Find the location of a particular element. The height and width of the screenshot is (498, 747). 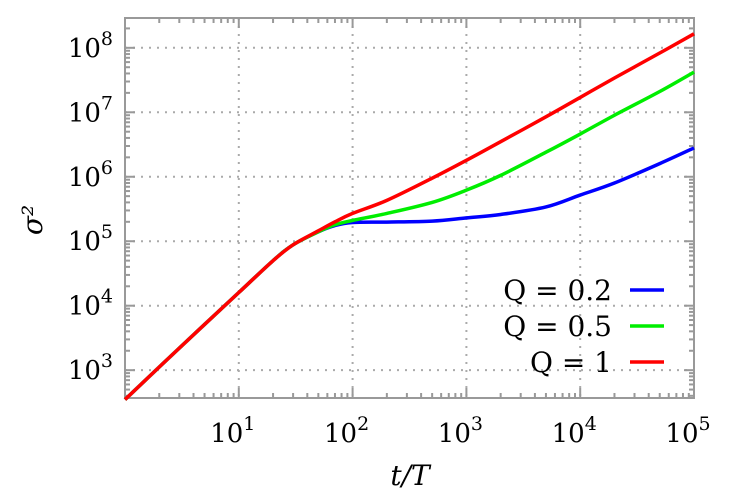

x-axis-label: t/T is located at coordinates (411, 475).